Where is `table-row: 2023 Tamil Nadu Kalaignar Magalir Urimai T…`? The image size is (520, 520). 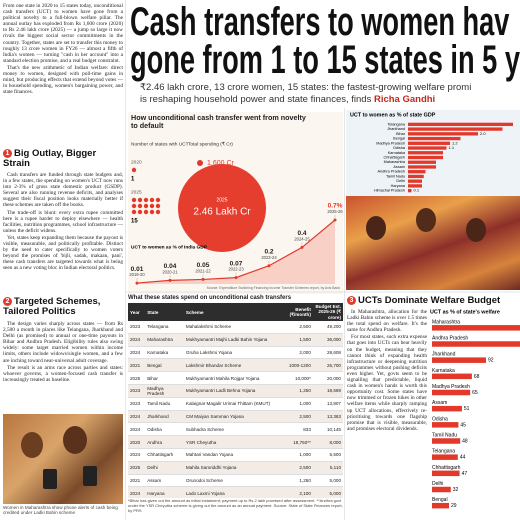 table-row: 2023 Tamil Nadu Kalaignar Magalir Urimai T… is located at coordinates (235, 404).